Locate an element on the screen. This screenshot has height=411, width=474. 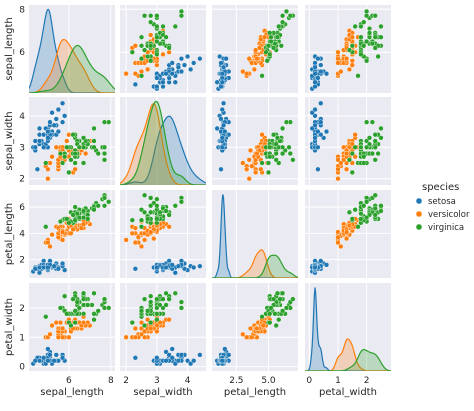
panel-background is located at coordinates (255, 234).